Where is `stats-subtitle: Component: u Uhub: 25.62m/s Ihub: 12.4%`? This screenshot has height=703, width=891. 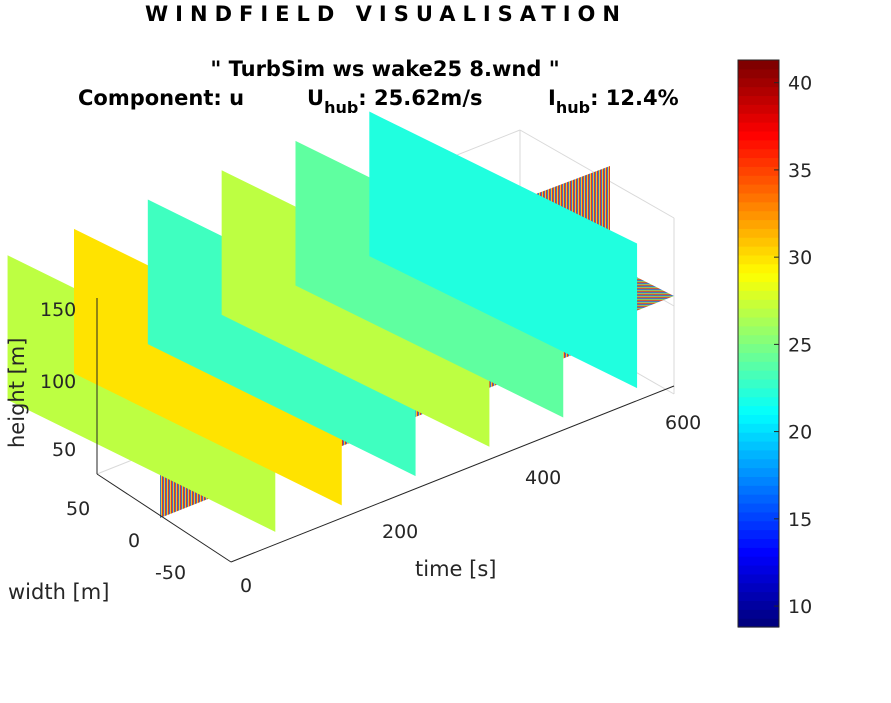
stats-subtitle: Component: u Uhub: 25.62m/s Ihub: 12.4% is located at coordinates (385, 102).